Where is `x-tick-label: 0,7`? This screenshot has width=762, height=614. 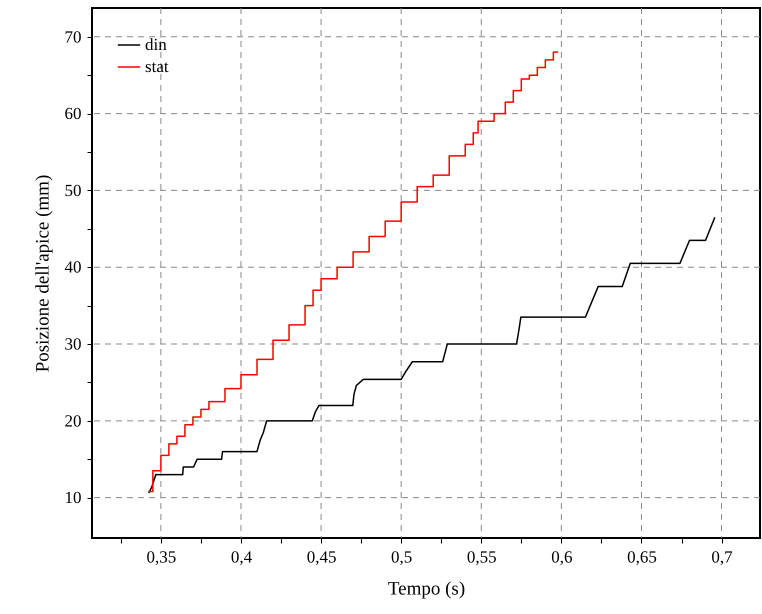
x-tick-label: 0,7 is located at coordinates (722, 557).